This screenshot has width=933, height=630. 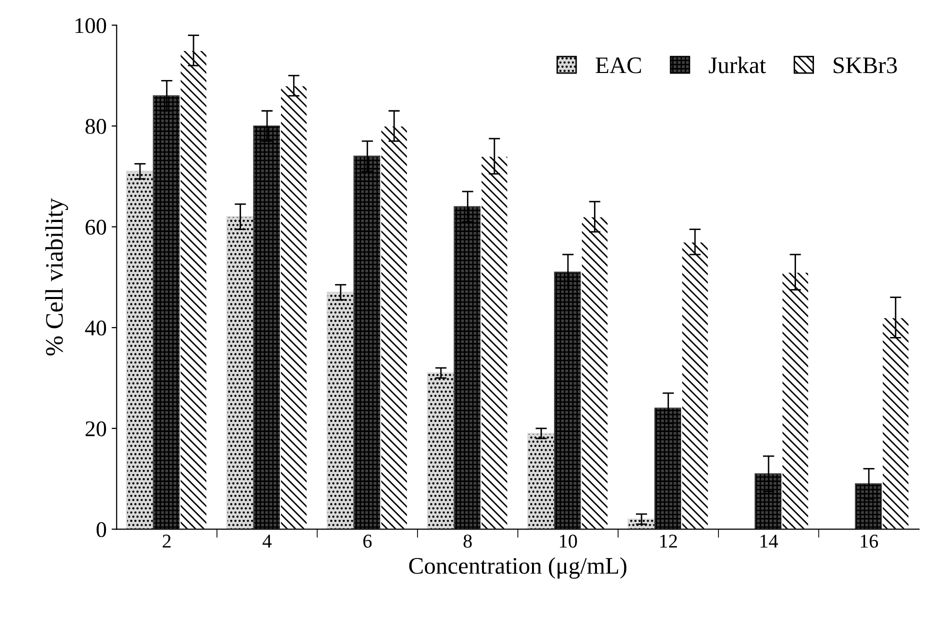 I want to click on y-tick-label: 80, so click(x=96, y=126).